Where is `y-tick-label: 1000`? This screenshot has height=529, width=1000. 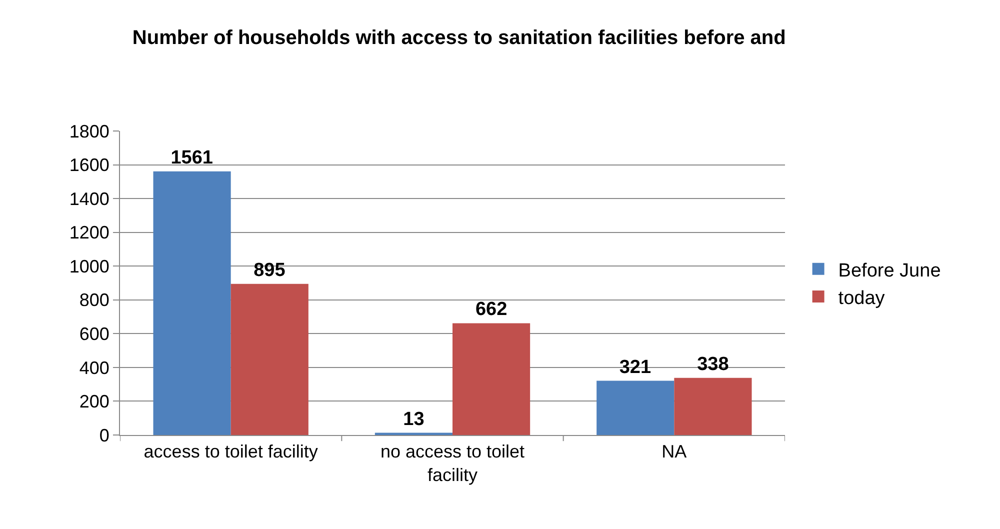
y-tick-label: 1000 is located at coordinates (89, 266).